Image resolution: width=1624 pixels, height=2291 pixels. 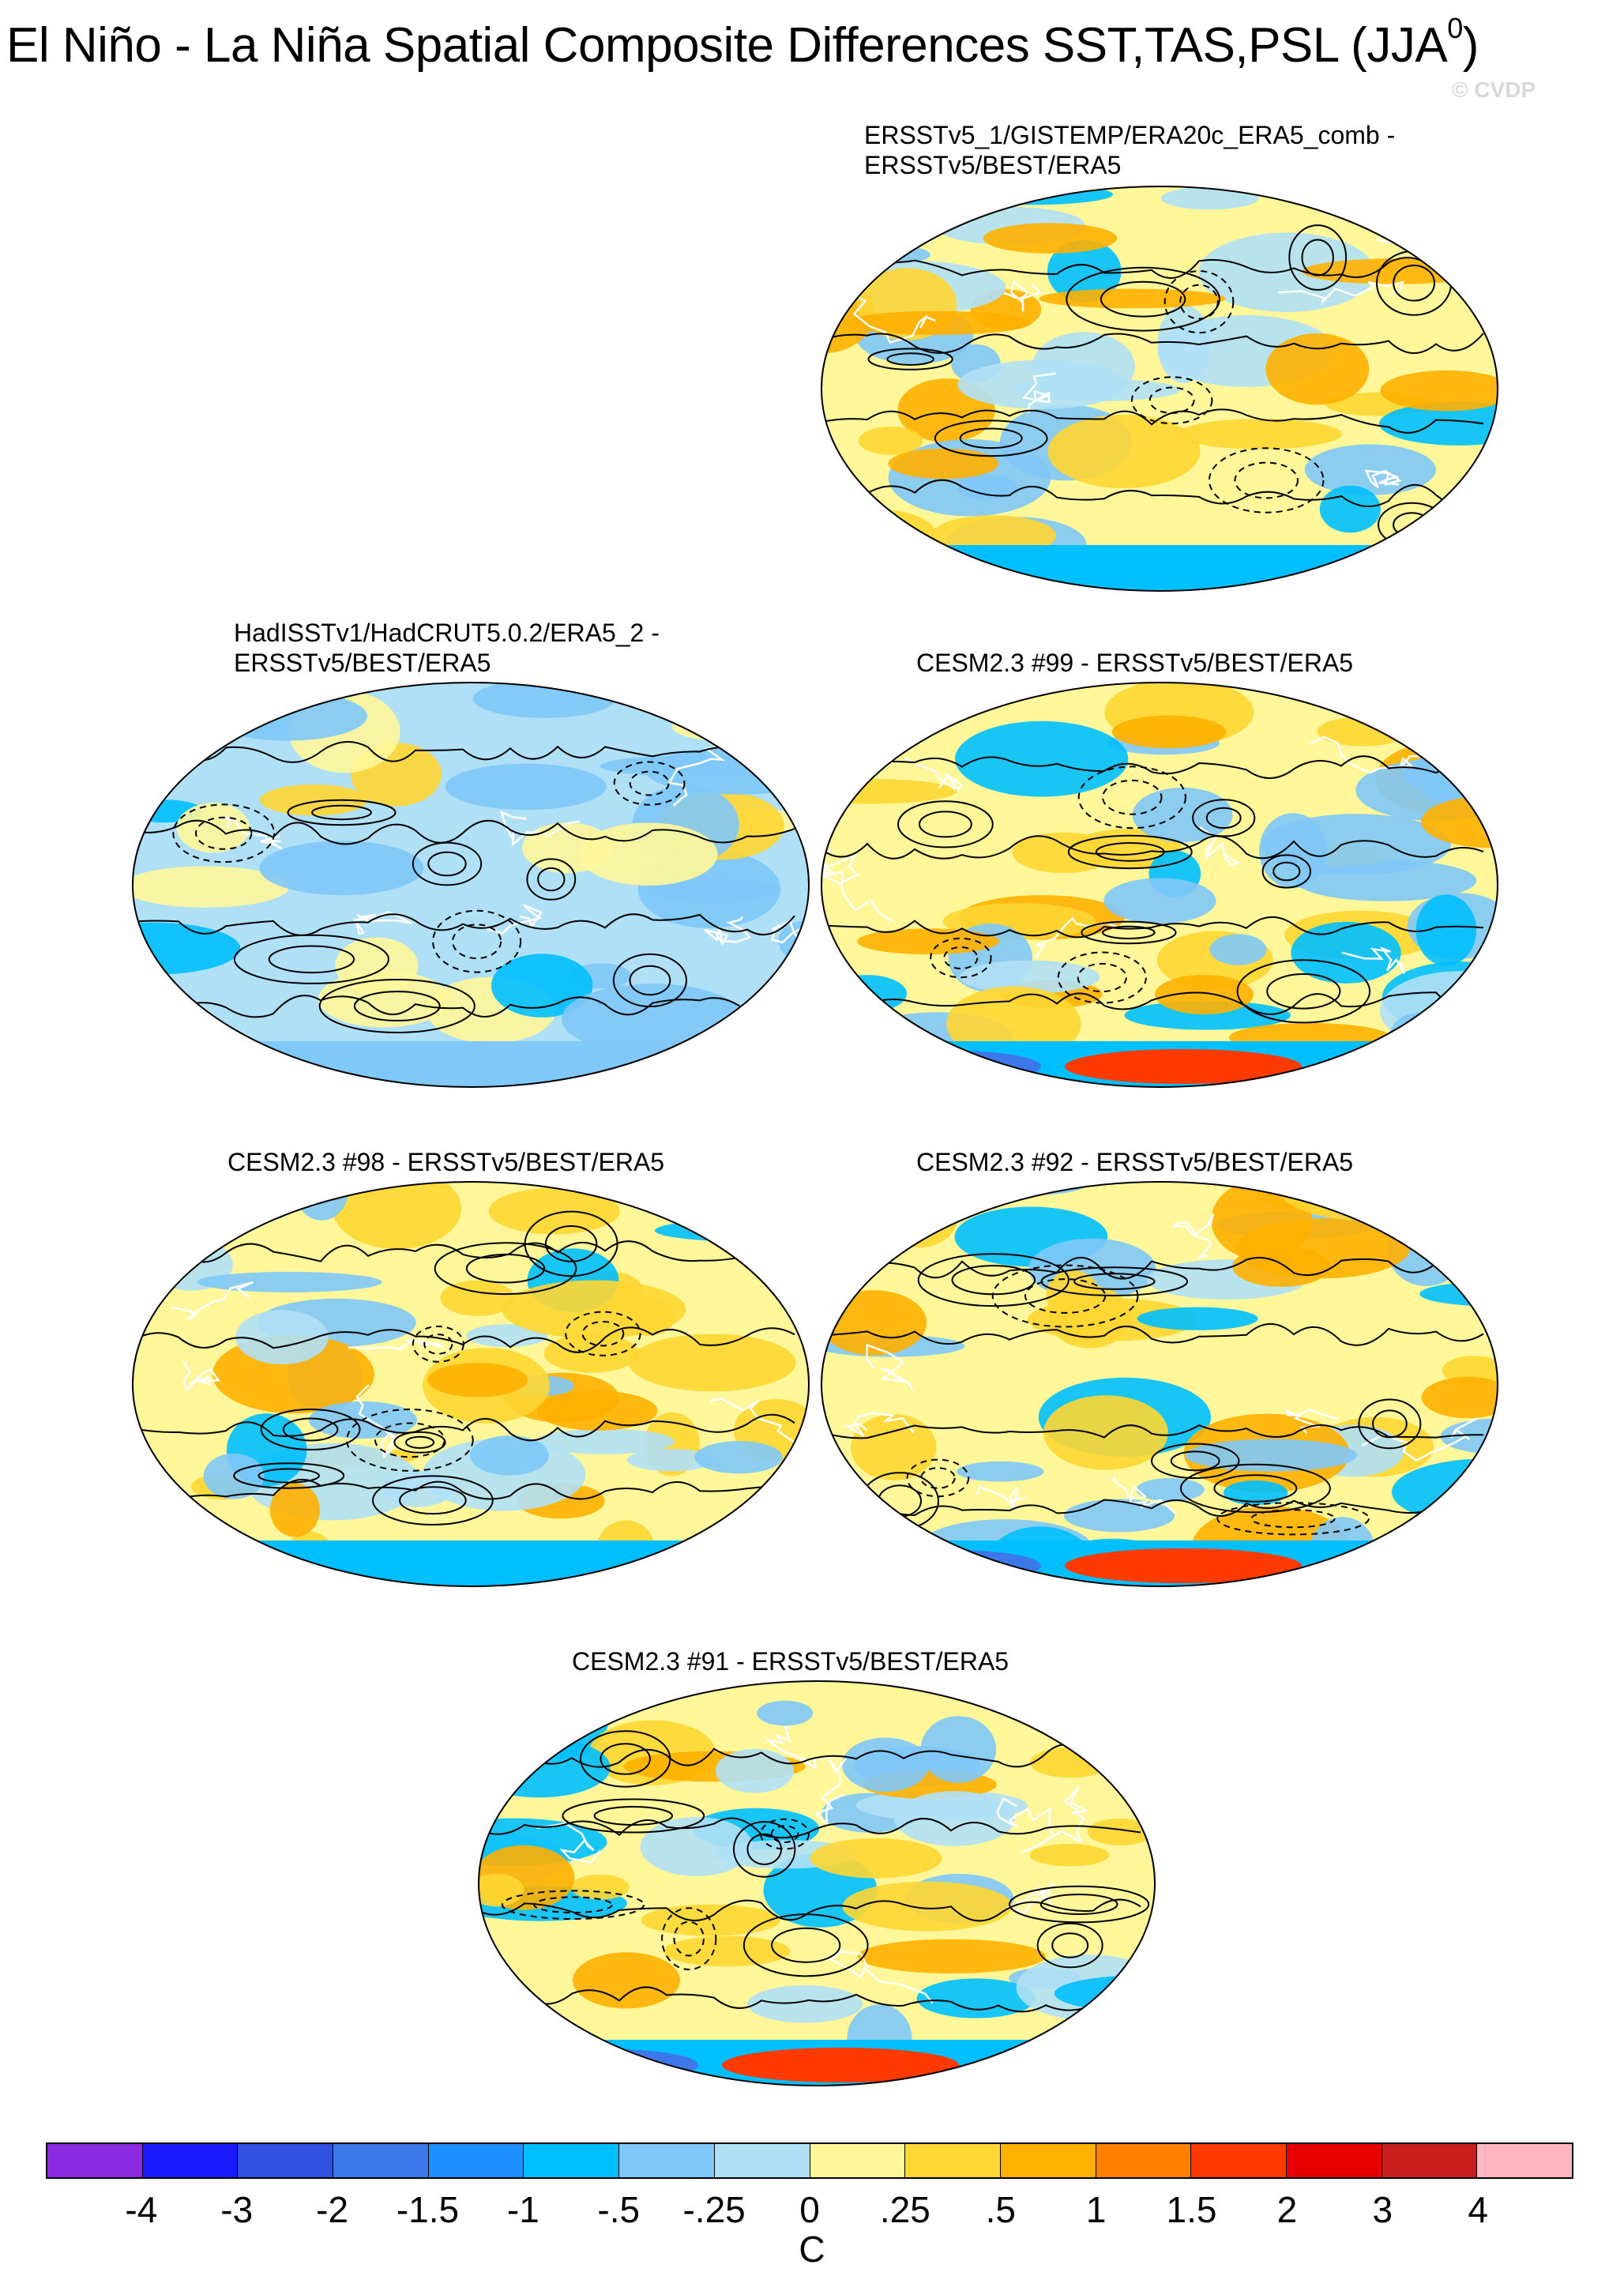 What do you see at coordinates (1159, 389) in the screenshot?
I see `map-outline` at bounding box center [1159, 389].